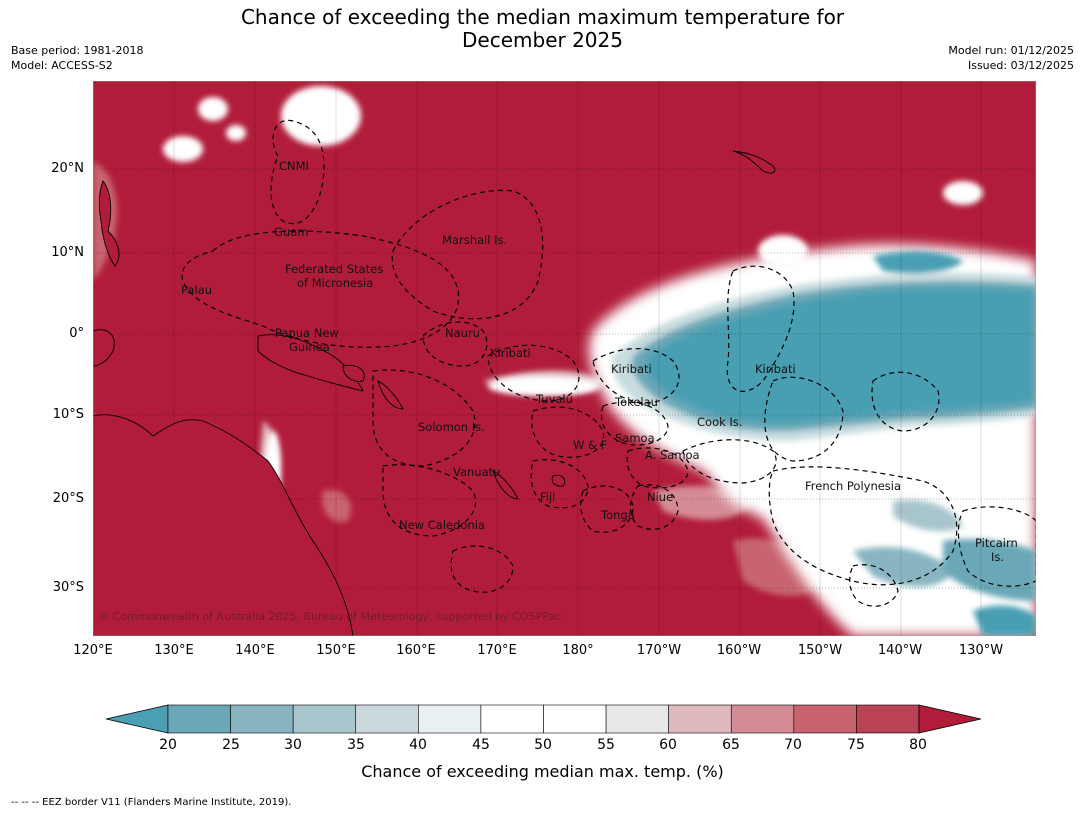 Image resolution: width=1085 pixels, height=816 pixels. Describe the element at coordinates (981, 650) in the screenshot. I see `lon-label-130w: 130°W` at that location.